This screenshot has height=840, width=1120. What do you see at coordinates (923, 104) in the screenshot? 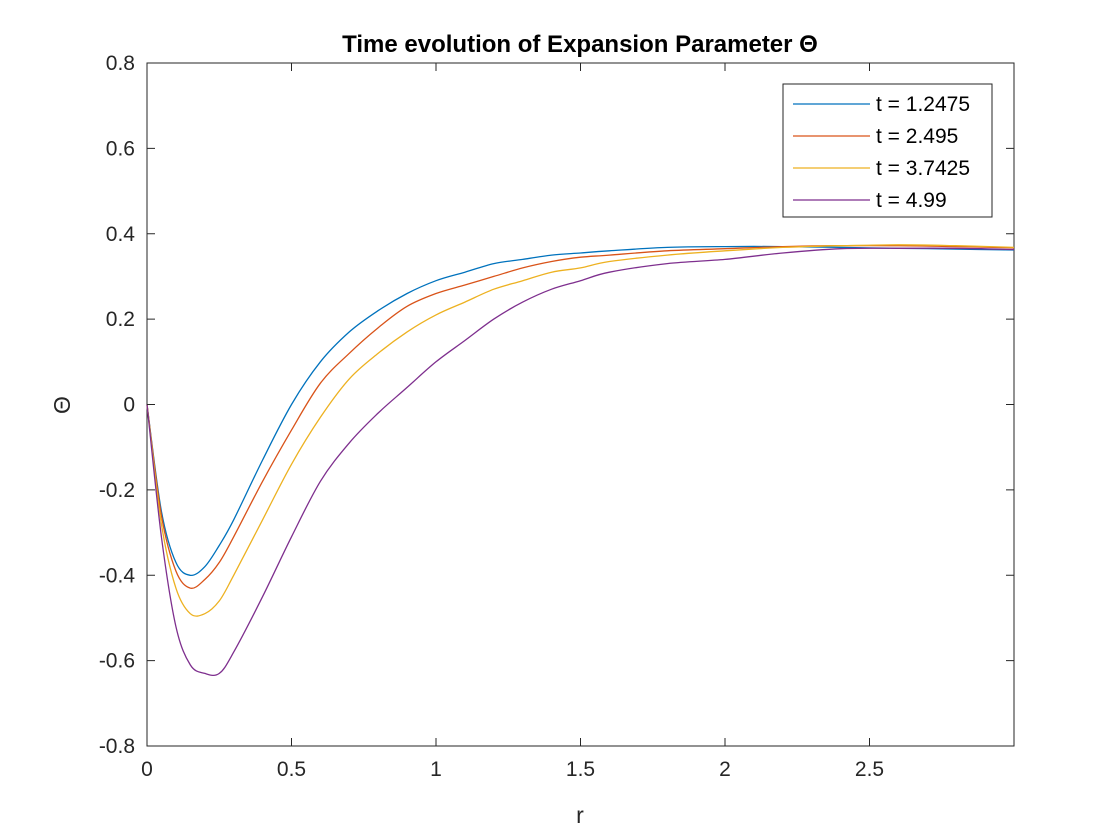
I see `legend-label-1: t = 1.2475` at bounding box center [923, 104].